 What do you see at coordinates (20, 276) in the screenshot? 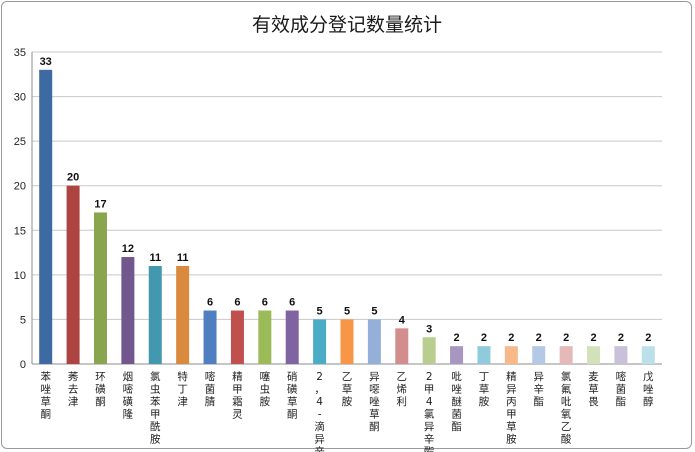
I see `y-tick-label: 10` at bounding box center [20, 276].